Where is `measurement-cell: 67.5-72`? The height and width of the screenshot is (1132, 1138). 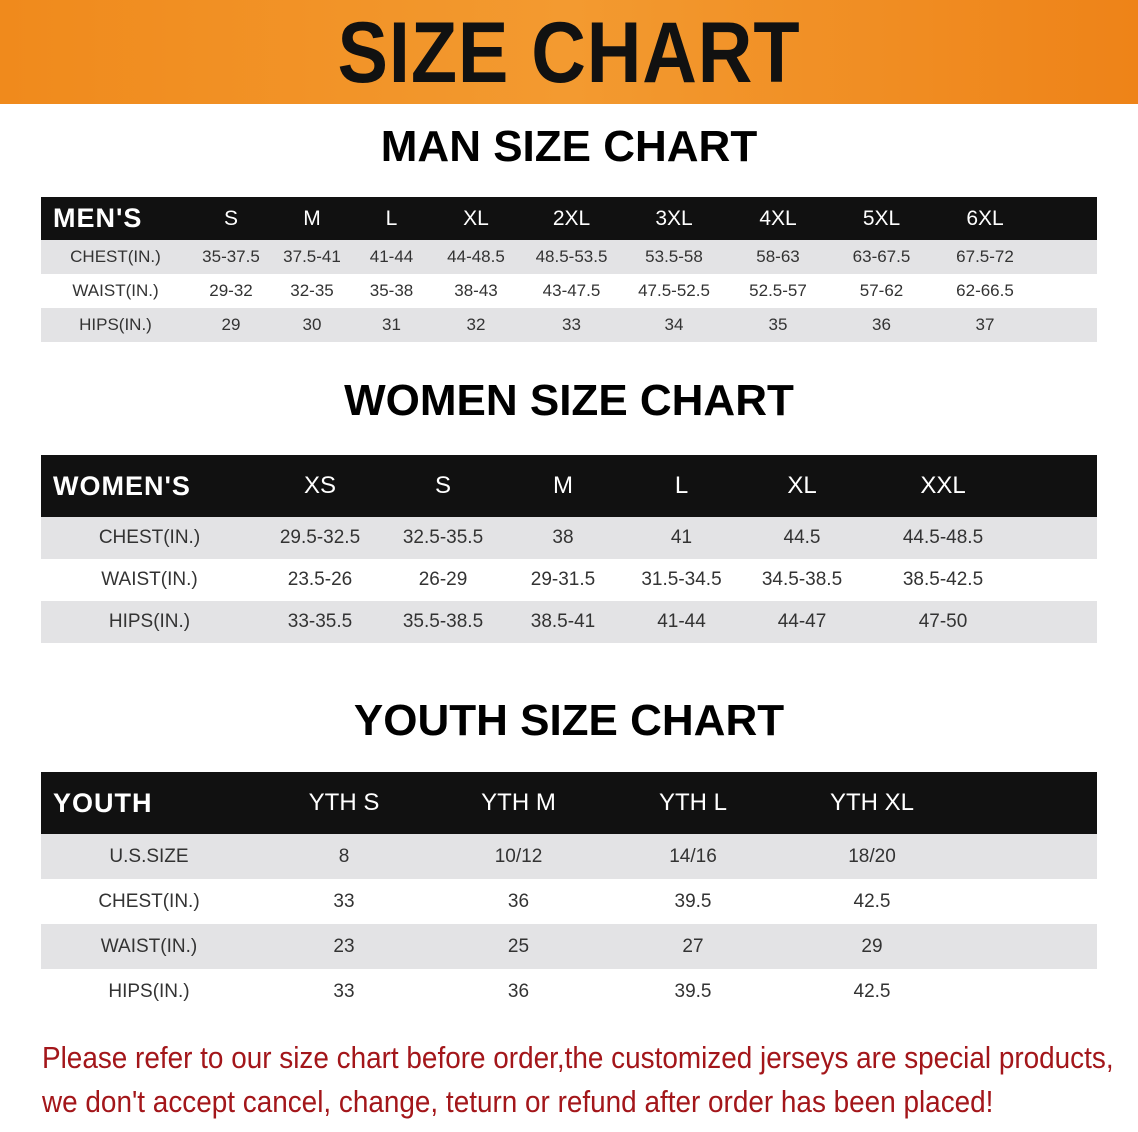
measurement-cell: 67.5-72 is located at coordinates (985, 256).